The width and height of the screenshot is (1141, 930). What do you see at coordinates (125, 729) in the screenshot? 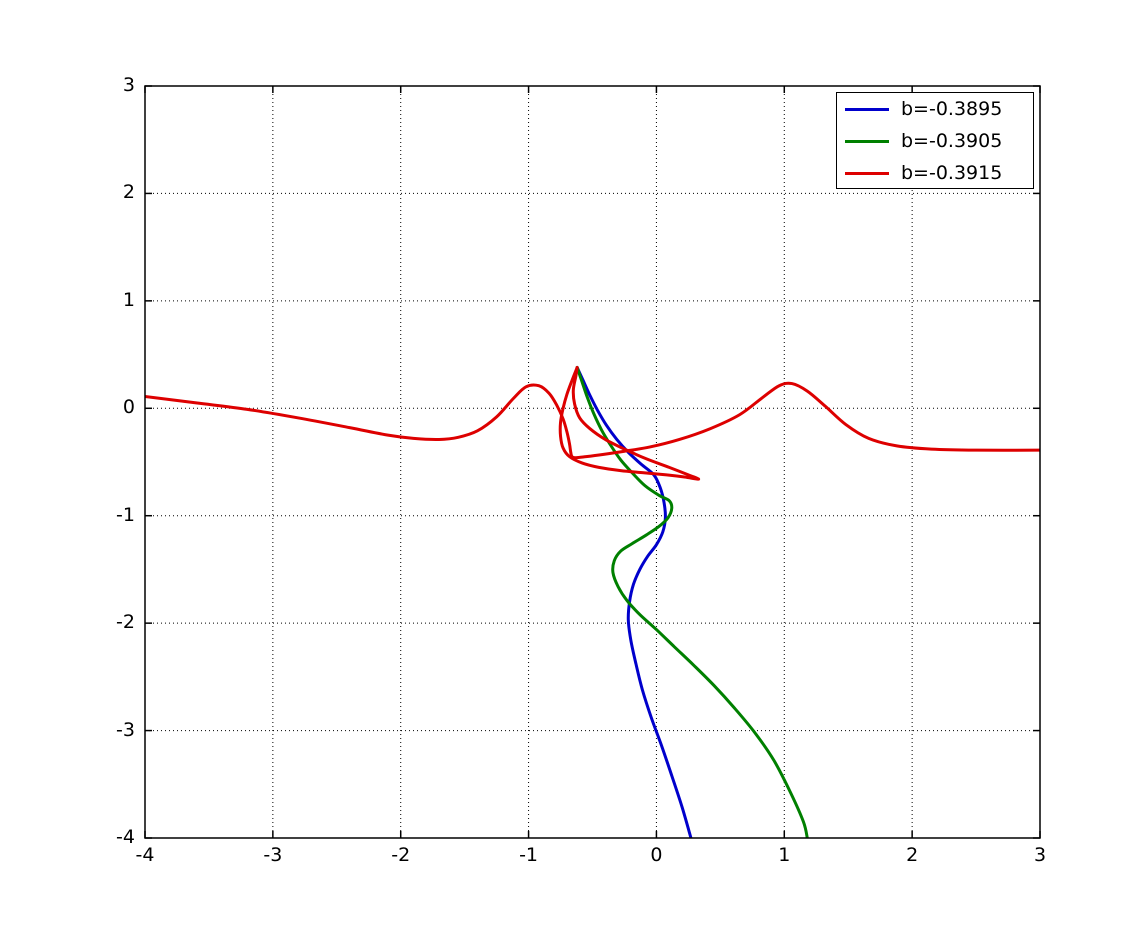
I see `y-tick-label: -3` at bounding box center [125, 729].